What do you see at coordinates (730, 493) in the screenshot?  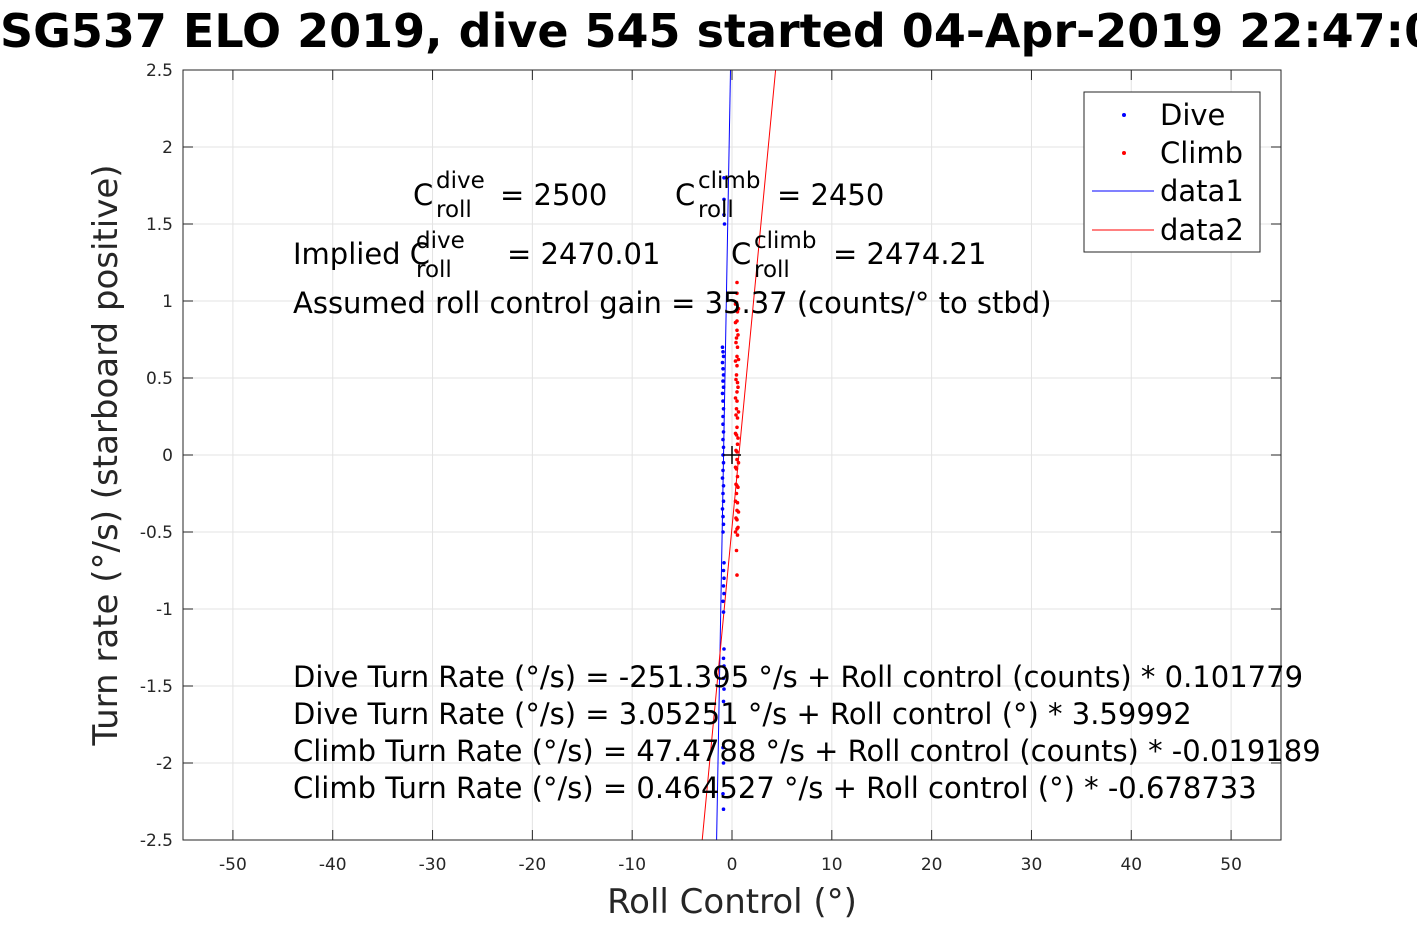 I see `data-points` at bounding box center [730, 493].